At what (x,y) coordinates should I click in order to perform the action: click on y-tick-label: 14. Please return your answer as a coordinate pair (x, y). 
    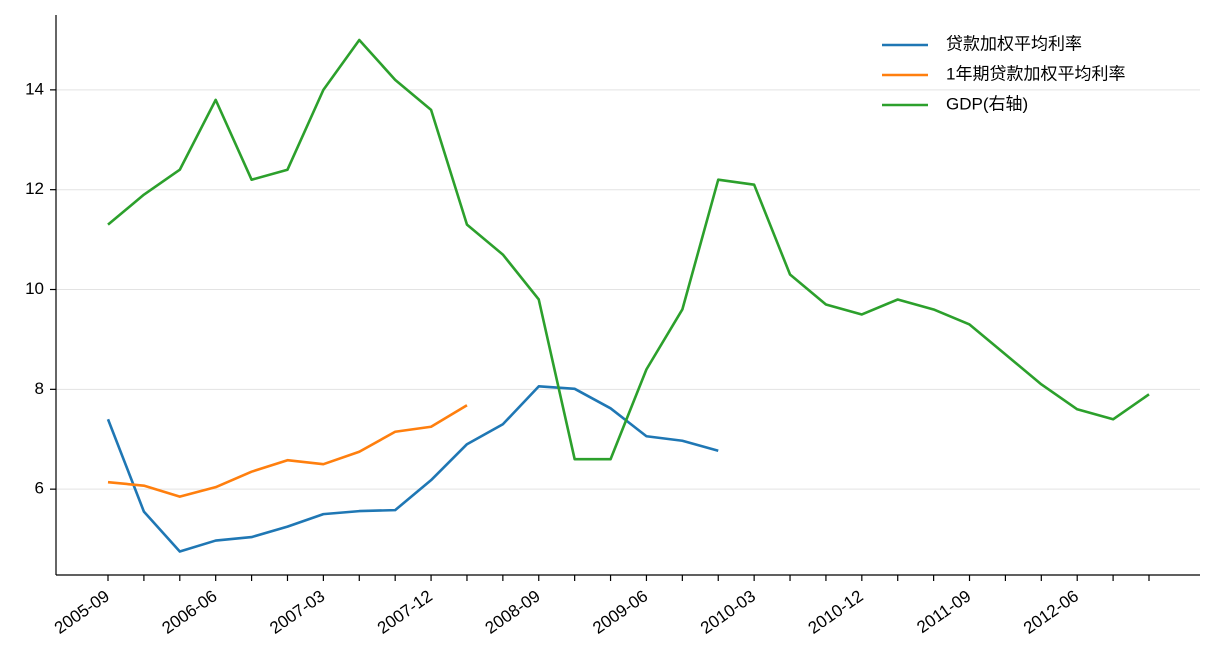
    Looking at the image, I should click on (34, 88).